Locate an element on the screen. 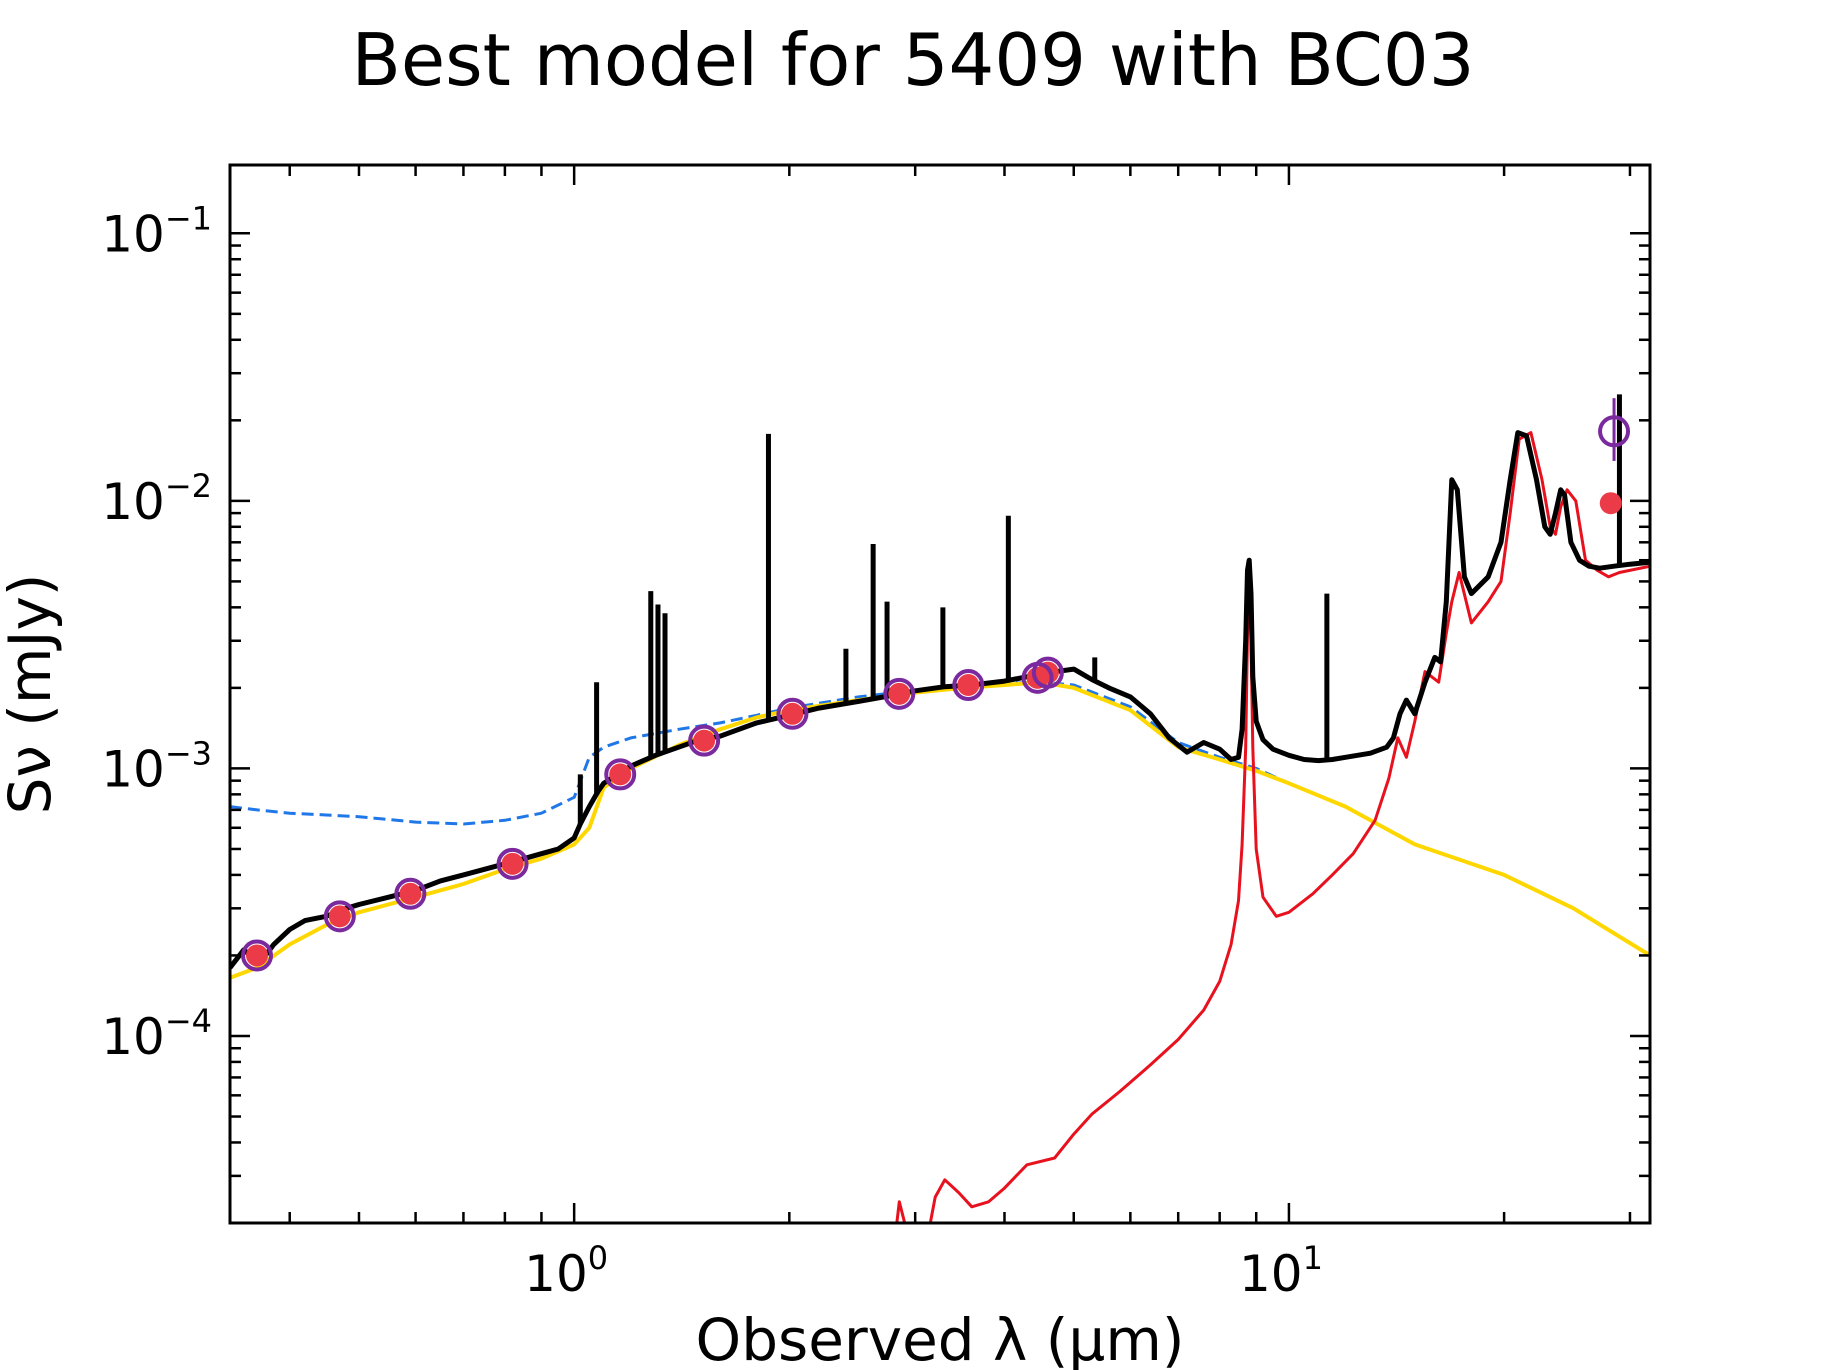 The height and width of the screenshot is (1370, 1826). x-tick-label: 10¹ is located at coordinates (1281, 1271).